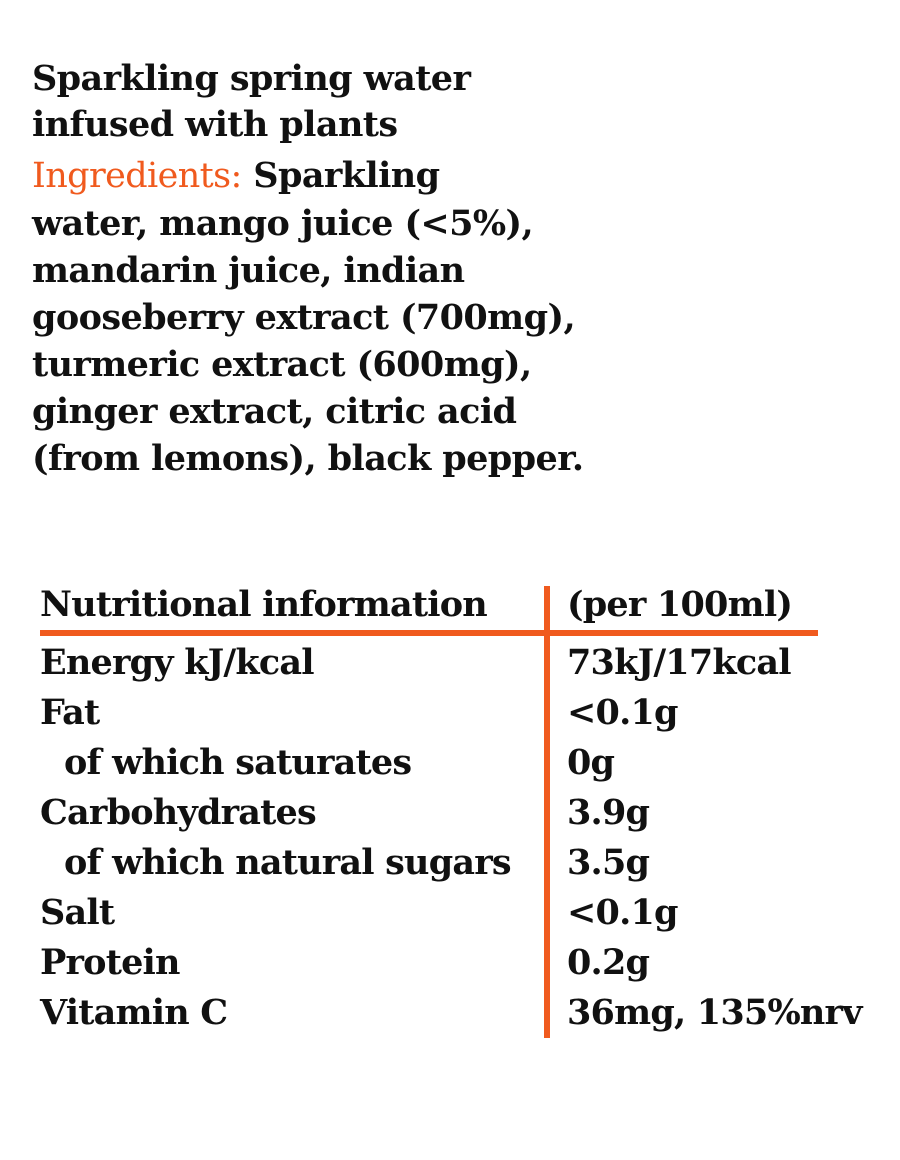  Describe the element at coordinates (248, 270) in the screenshot. I see `ingredients-line-3: mandarin juice, indian` at that location.